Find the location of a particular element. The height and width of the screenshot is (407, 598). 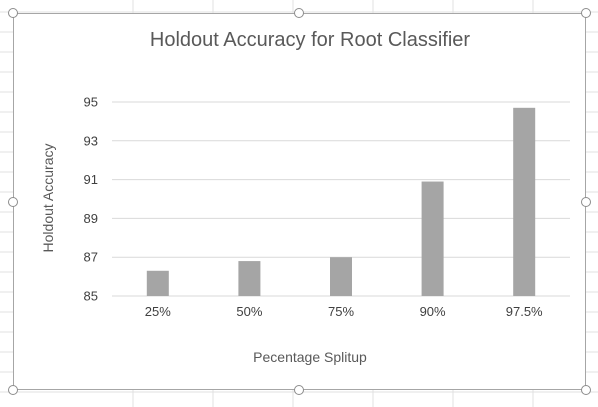

bar-97_5pct is located at coordinates (524, 201).